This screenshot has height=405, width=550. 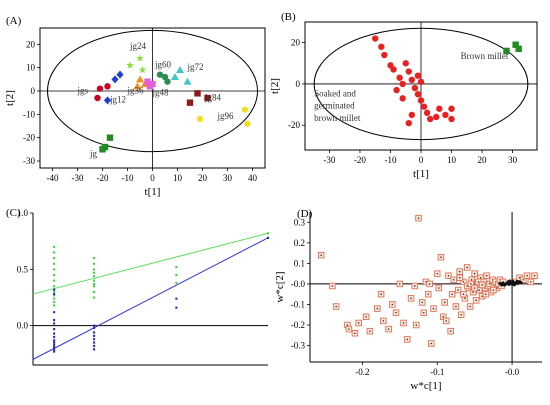 What do you see at coordinates (437, 372) in the screenshot?
I see `x-tick-label: -0.1` at bounding box center [437, 372].